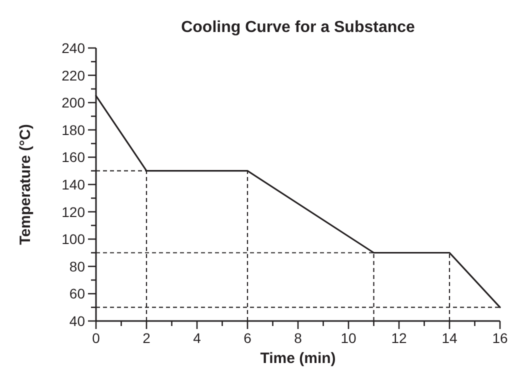 Image resolution: width=528 pixels, height=379 pixels. Describe the element at coordinates (298, 358) in the screenshot. I see `x-axis-title: Time (min)` at that location.